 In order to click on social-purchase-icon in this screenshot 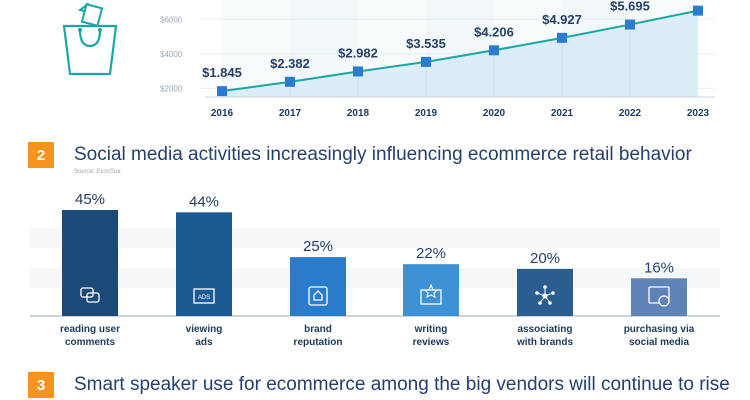, I will do `click(659, 296)`.